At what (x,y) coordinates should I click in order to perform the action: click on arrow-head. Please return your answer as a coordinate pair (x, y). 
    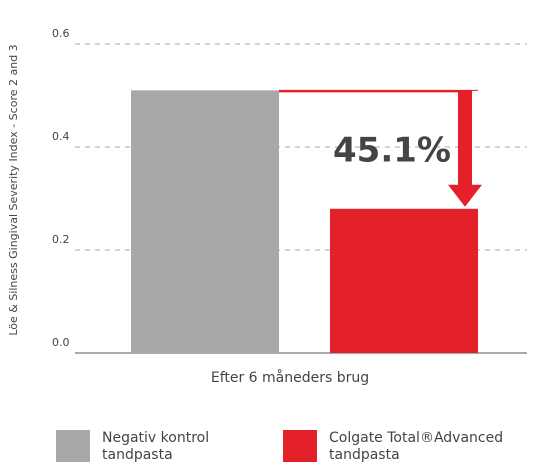
    Looking at the image, I should click on (465, 195).